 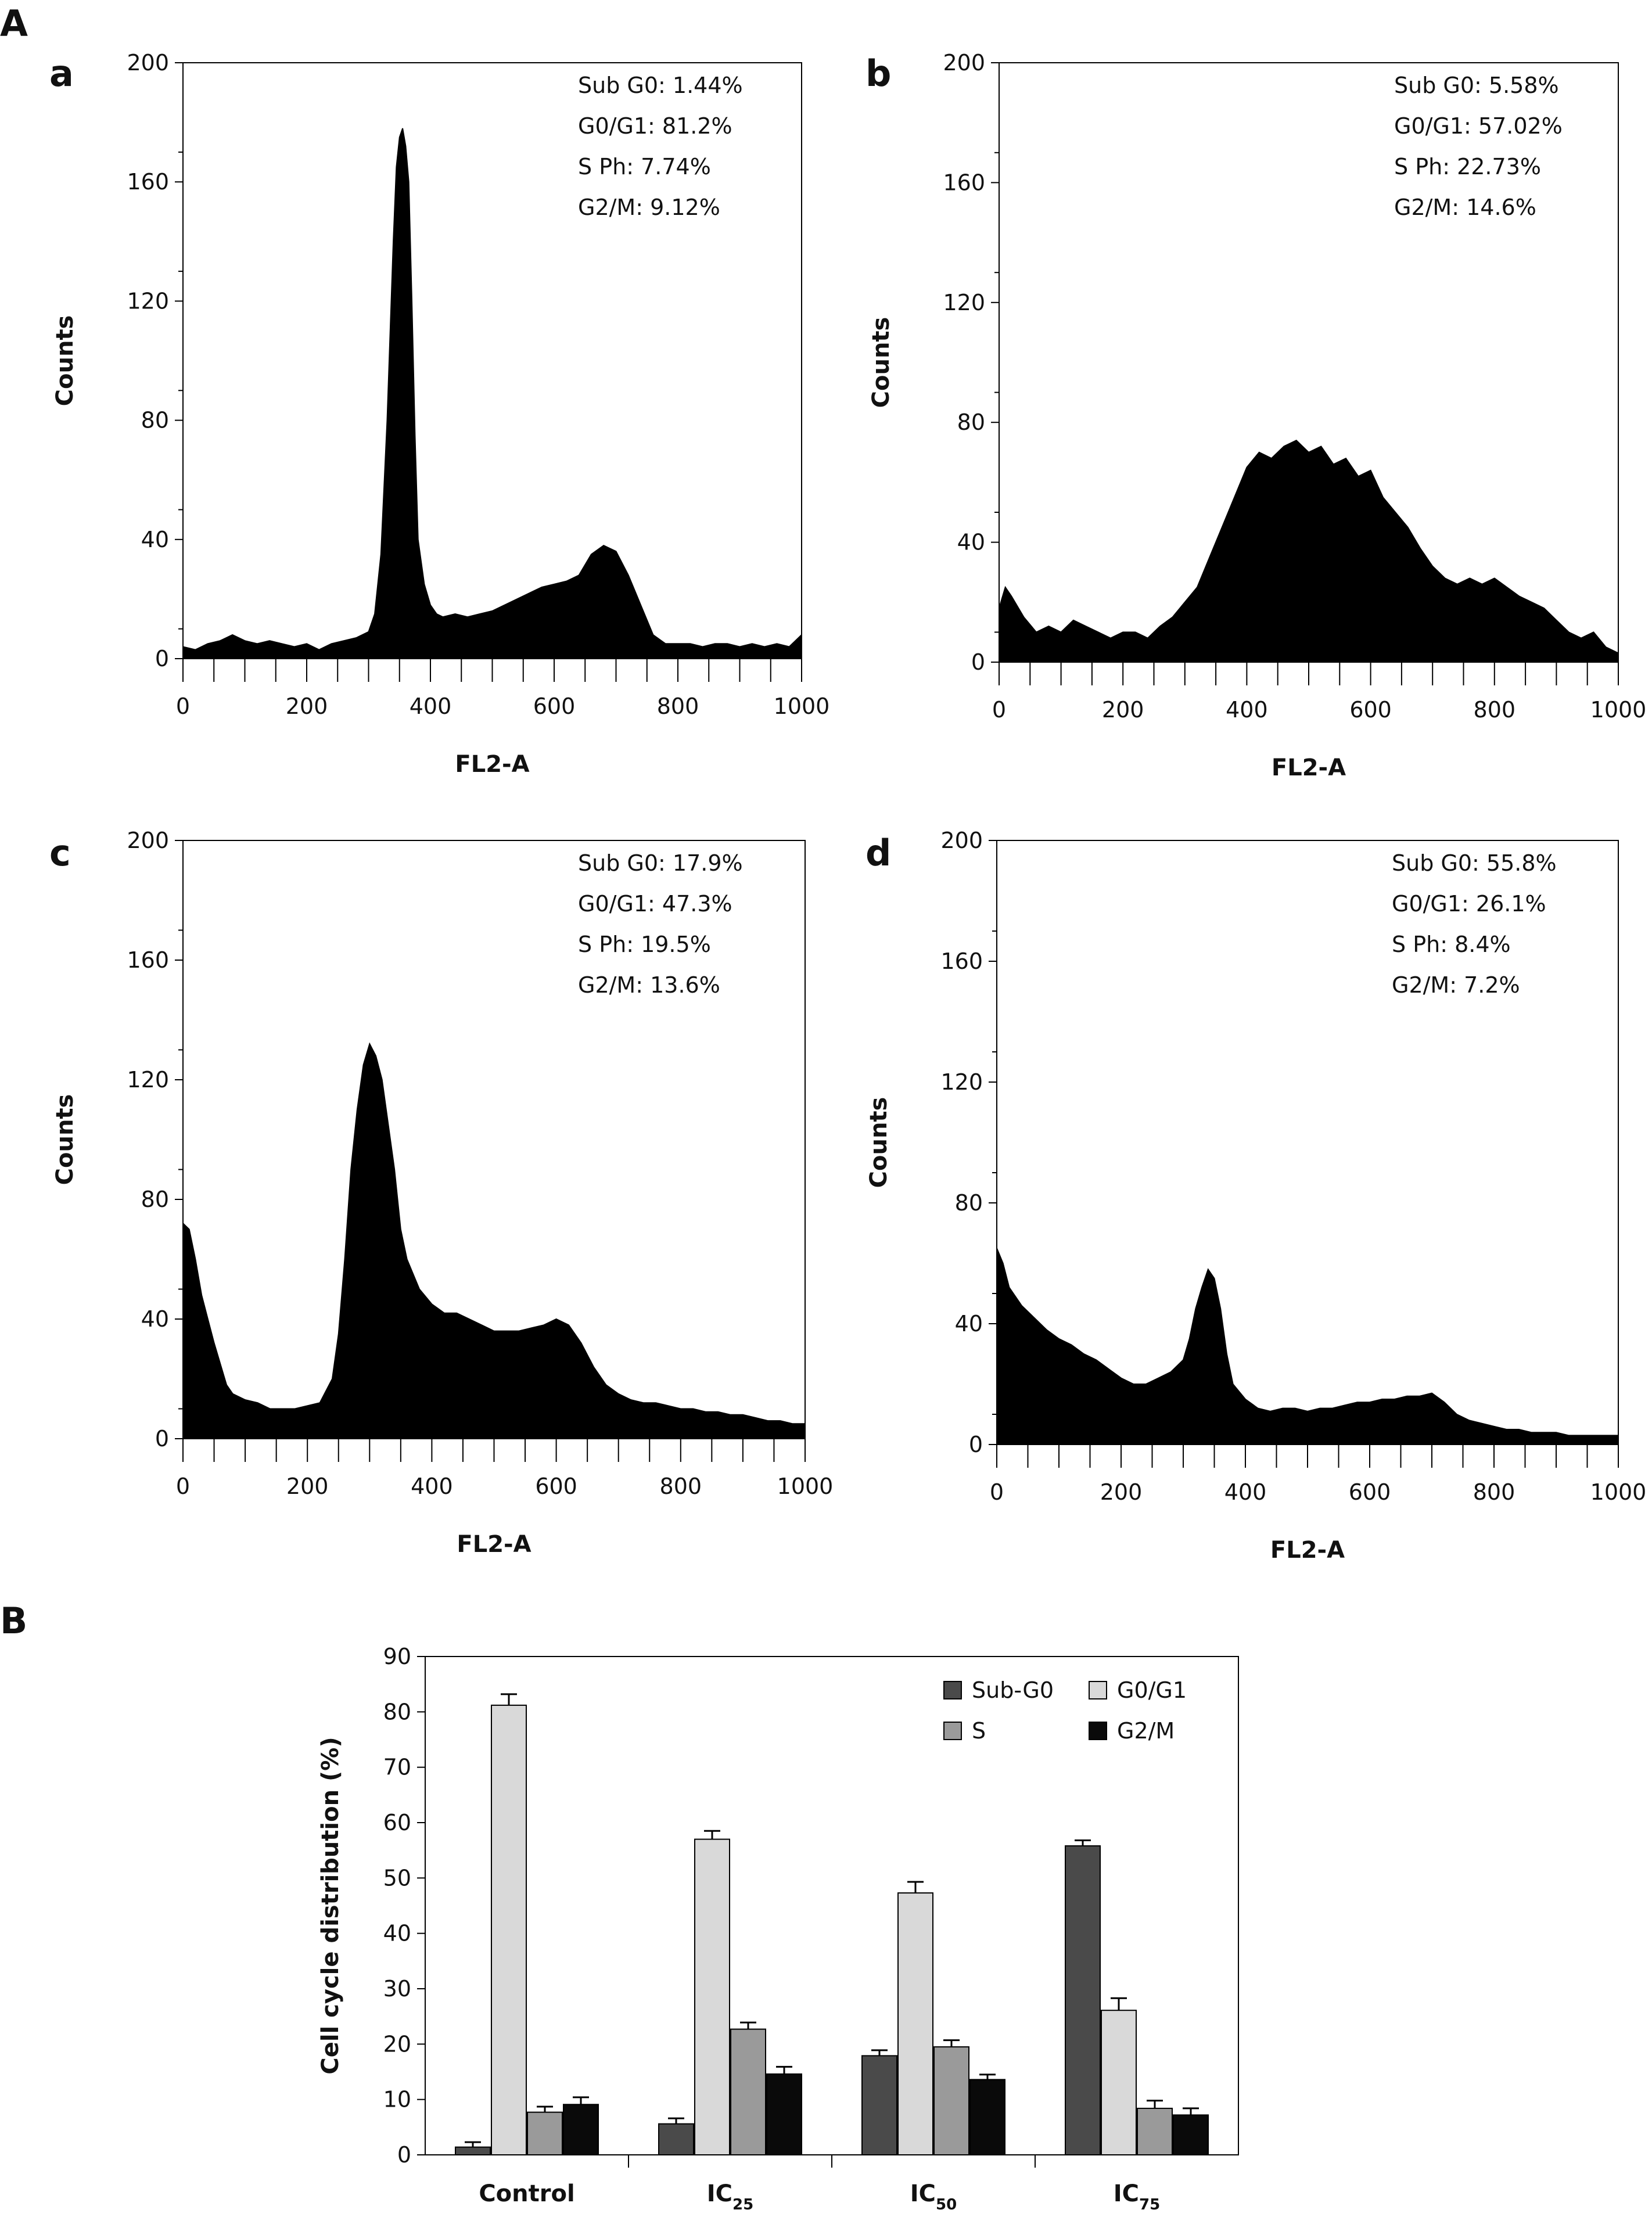 What do you see at coordinates (397, 1989) in the screenshot?
I see `y-tick-label: 30` at bounding box center [397, 1989].